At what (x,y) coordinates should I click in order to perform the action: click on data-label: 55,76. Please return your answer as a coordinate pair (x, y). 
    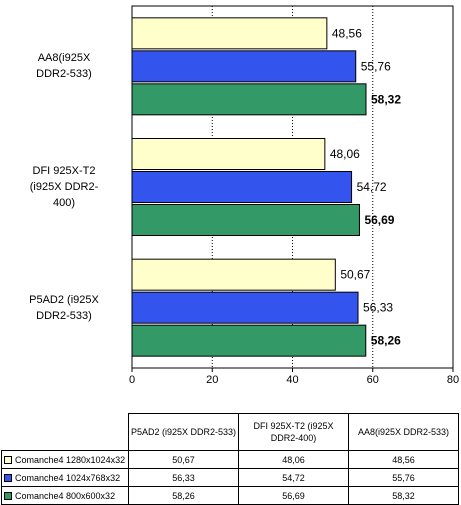
    Looking at the image, I should click on (376, 66).